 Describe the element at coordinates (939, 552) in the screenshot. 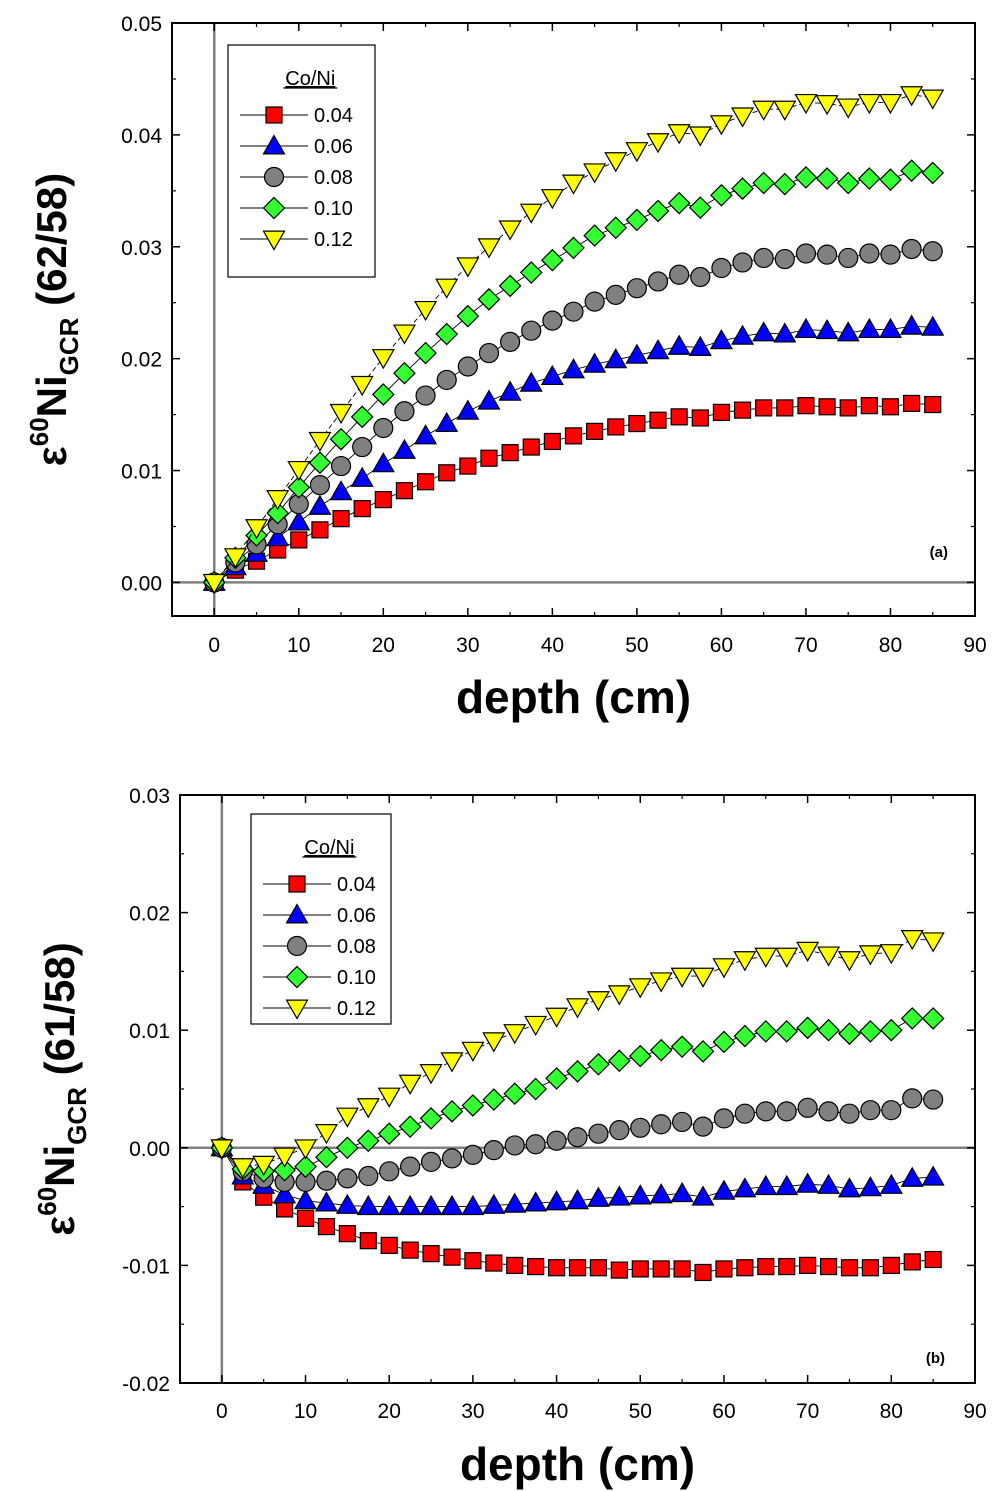

I see `panel-label: (a)` at that location.